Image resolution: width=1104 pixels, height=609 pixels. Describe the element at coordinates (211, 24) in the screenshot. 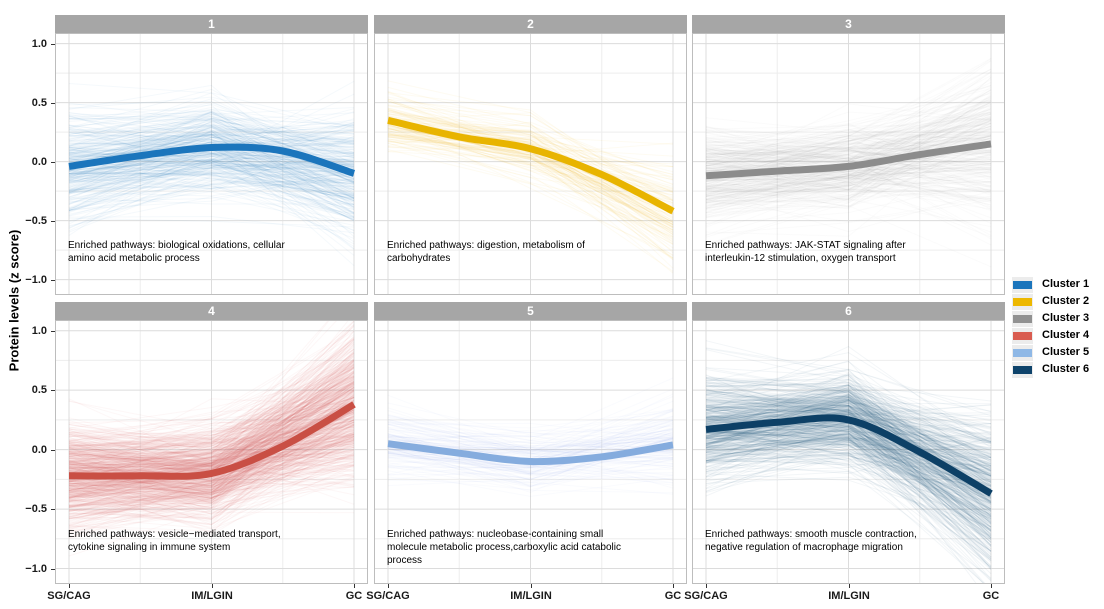

I see `facet-strip-1: 1` at that location.